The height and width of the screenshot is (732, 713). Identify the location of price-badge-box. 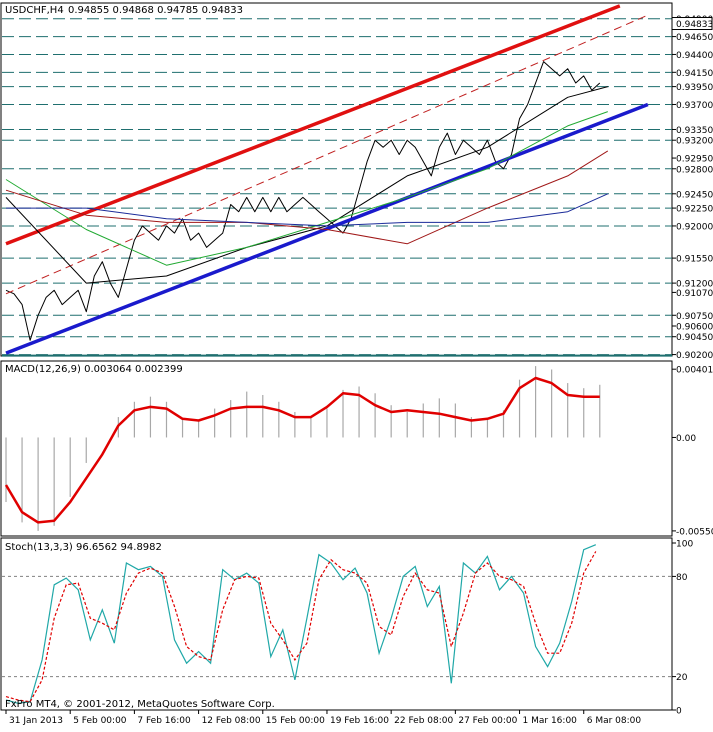
(692, 24).